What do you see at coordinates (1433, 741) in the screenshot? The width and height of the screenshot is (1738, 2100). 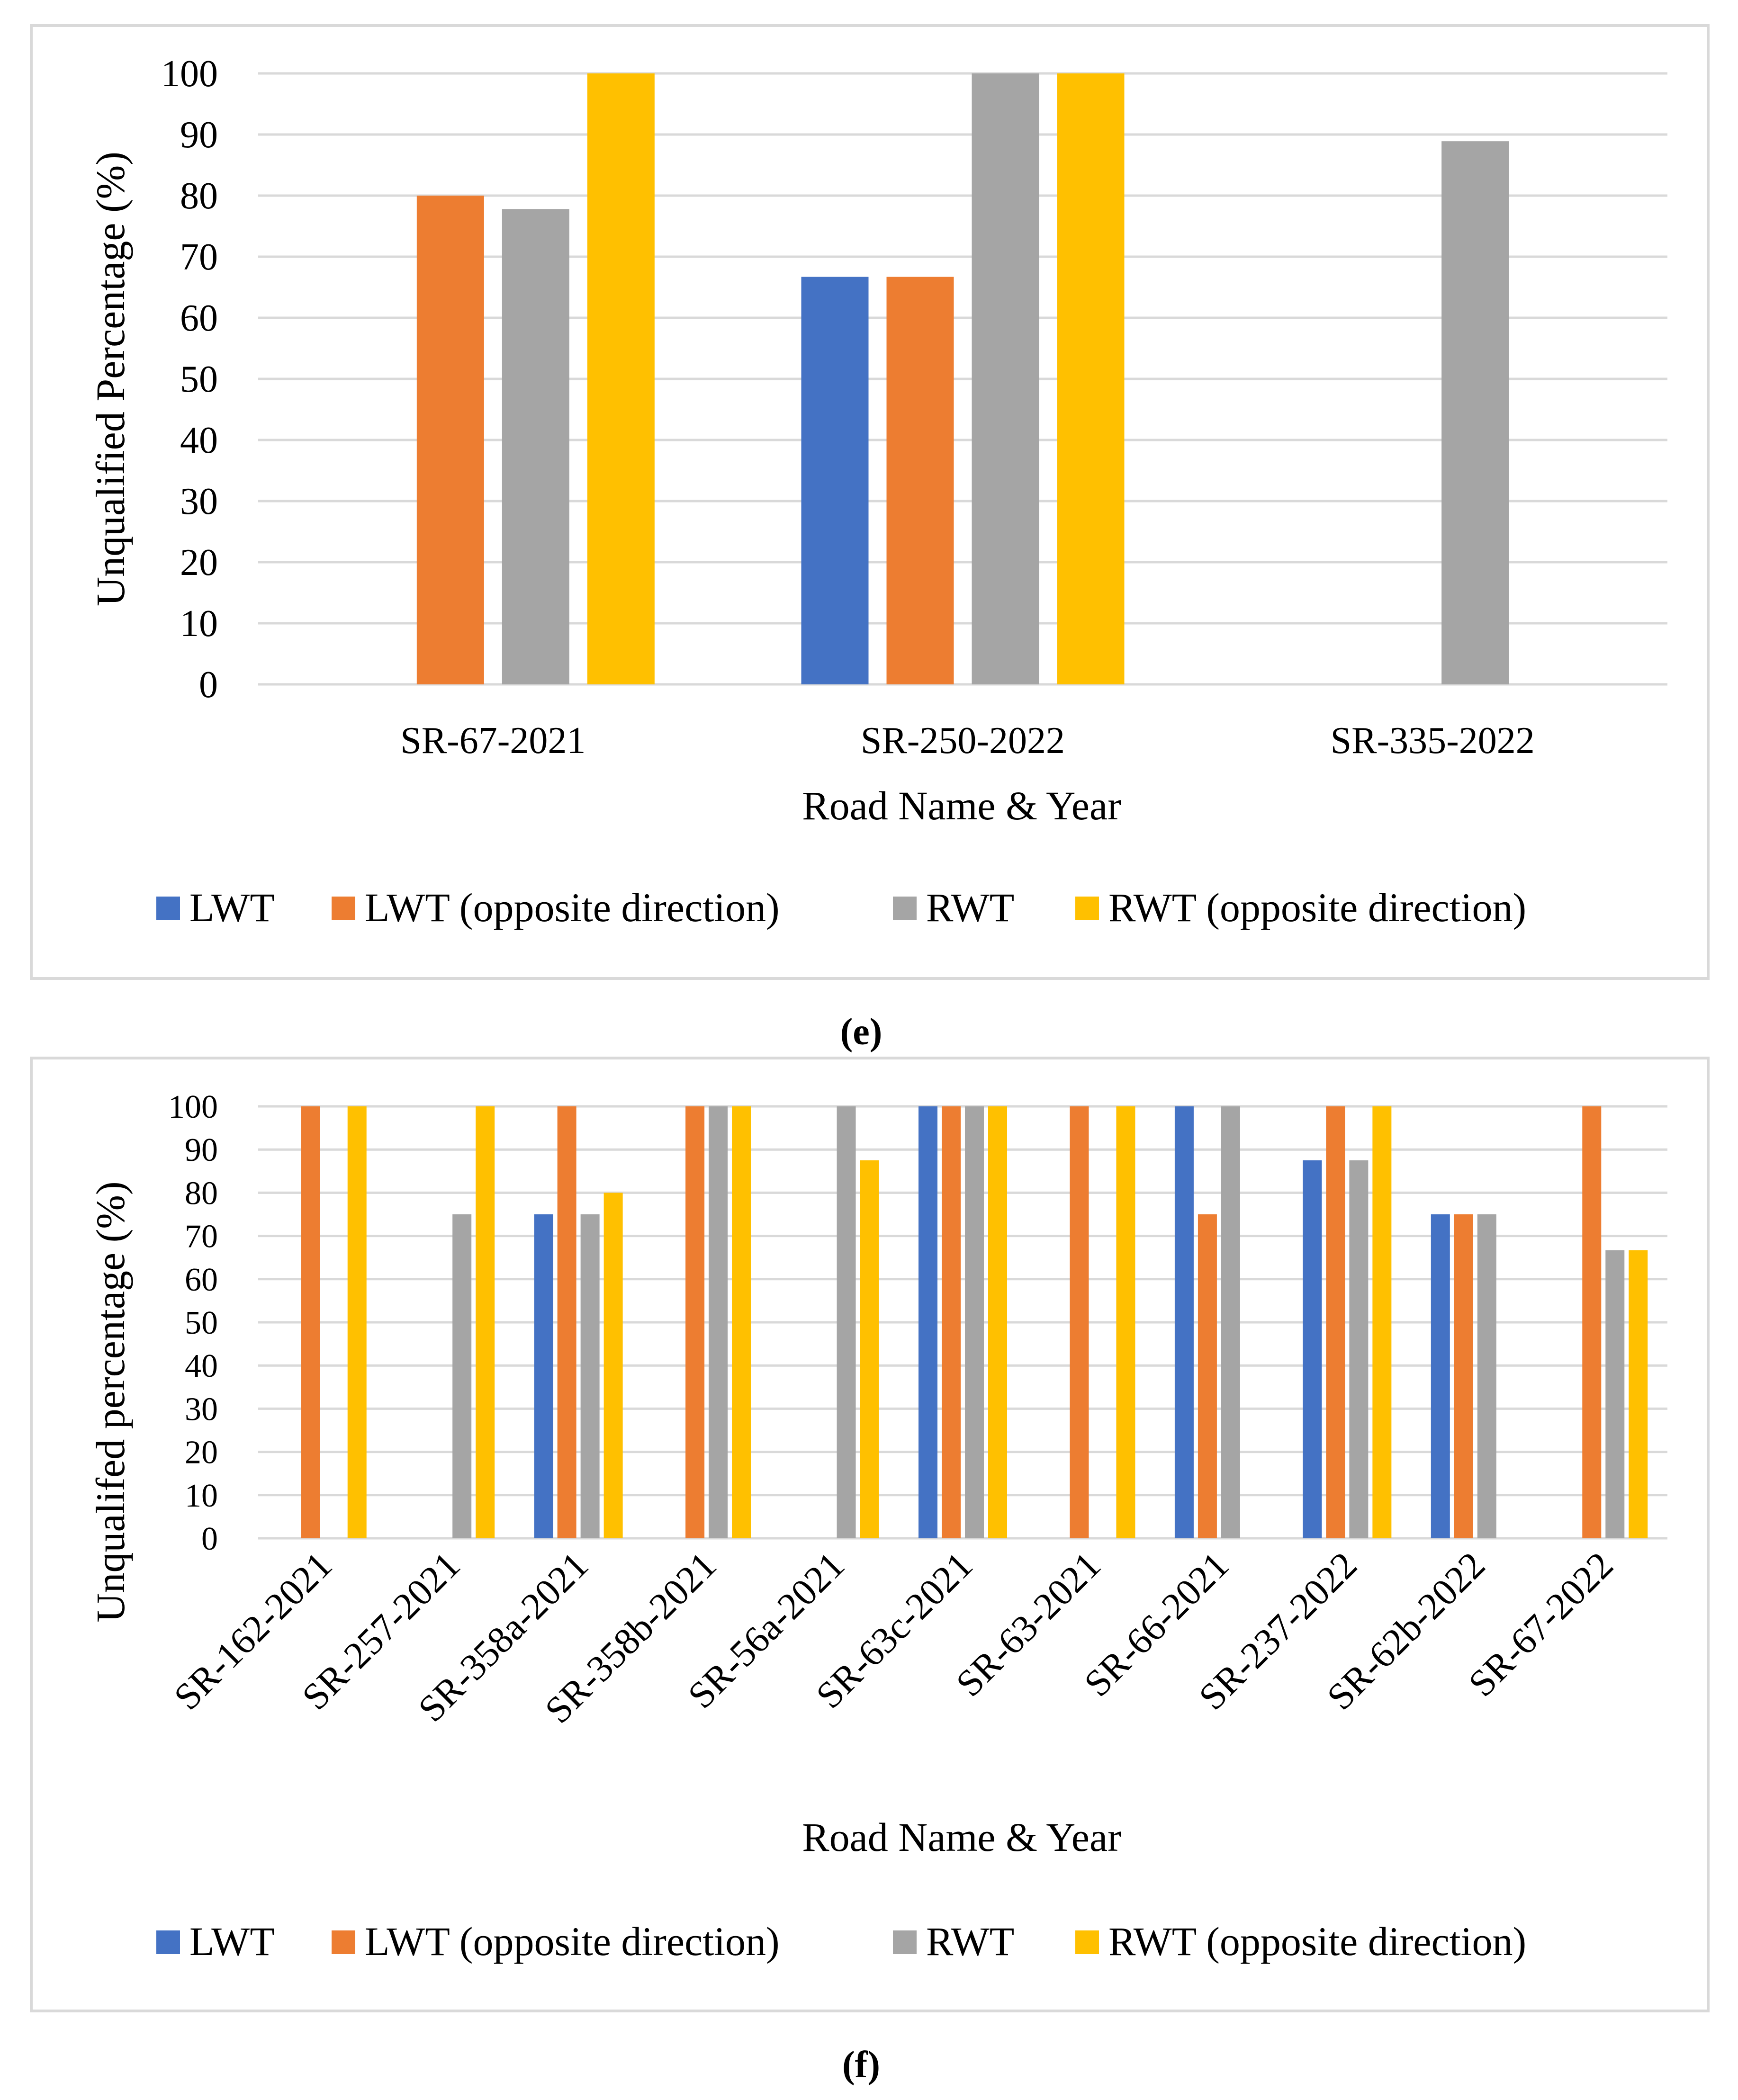 I see `x-tick-label: SR-335-2022` at bounding box center [1433, 741].